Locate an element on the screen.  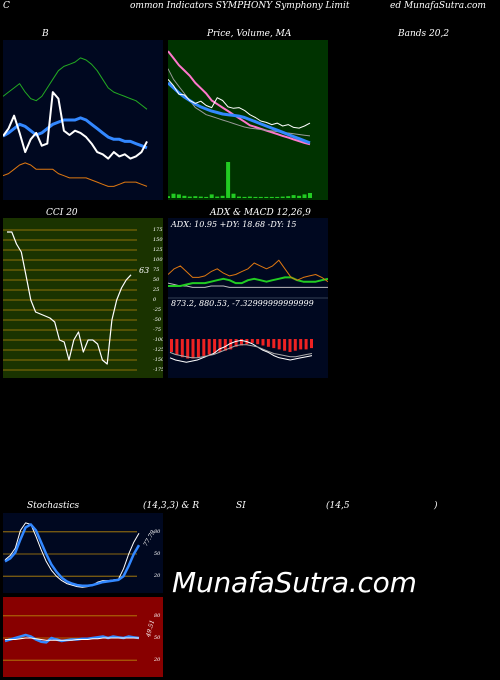
y-tick-label: 150 is located at coordinates (158, 240).